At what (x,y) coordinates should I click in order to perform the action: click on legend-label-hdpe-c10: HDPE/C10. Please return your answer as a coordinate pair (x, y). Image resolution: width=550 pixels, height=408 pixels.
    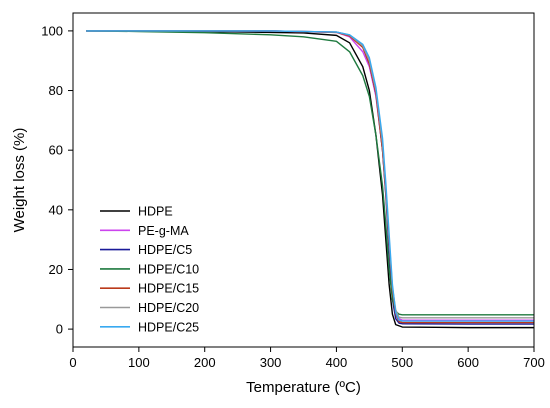
    Looking at the image, I should click on (168, 269).